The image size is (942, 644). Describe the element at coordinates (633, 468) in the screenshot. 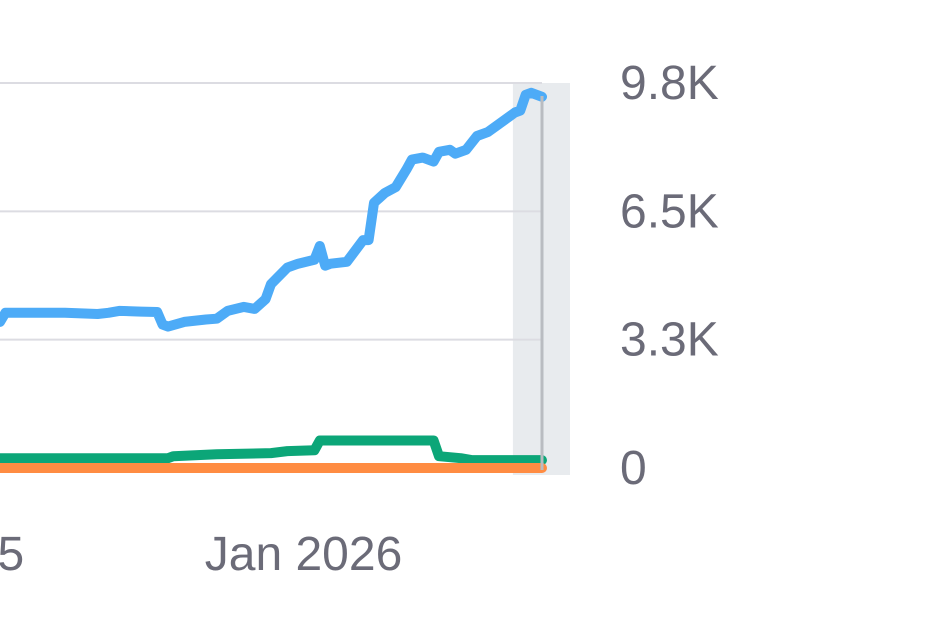

I see `y-tick-label-0: 0` at that location.